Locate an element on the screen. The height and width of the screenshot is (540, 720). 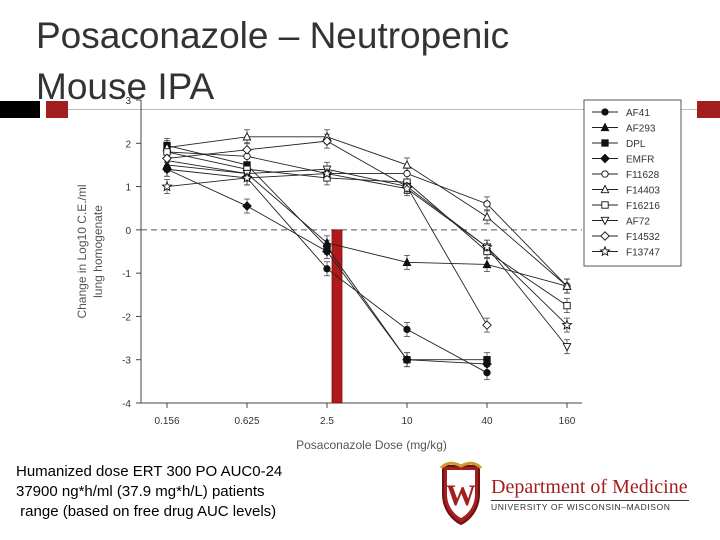
title-bar-decoration-right is located at coordinates (708, 109).